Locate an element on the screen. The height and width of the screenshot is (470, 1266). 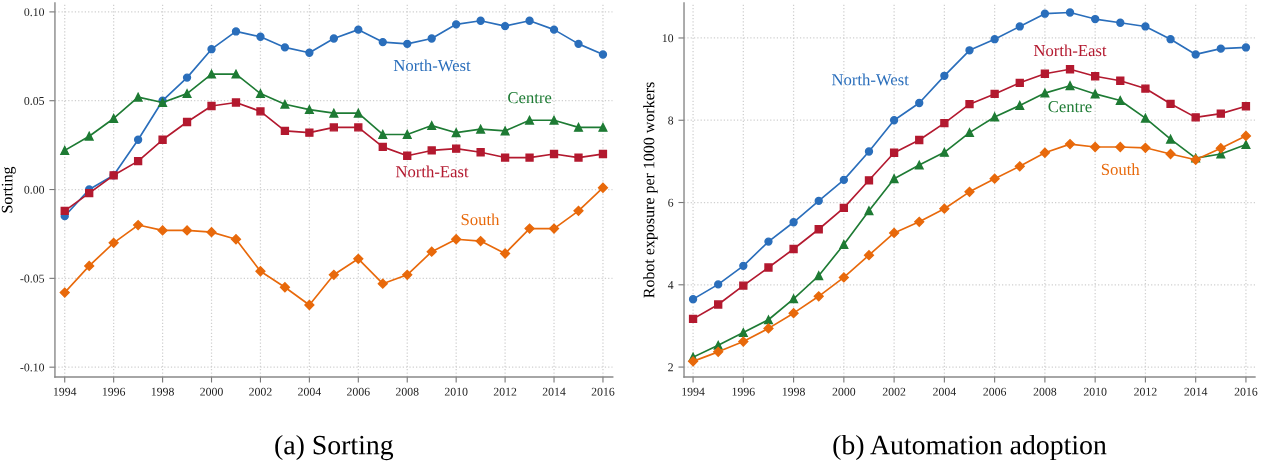
y-tick-label: 0.05 is located at coordinates (34, 100).